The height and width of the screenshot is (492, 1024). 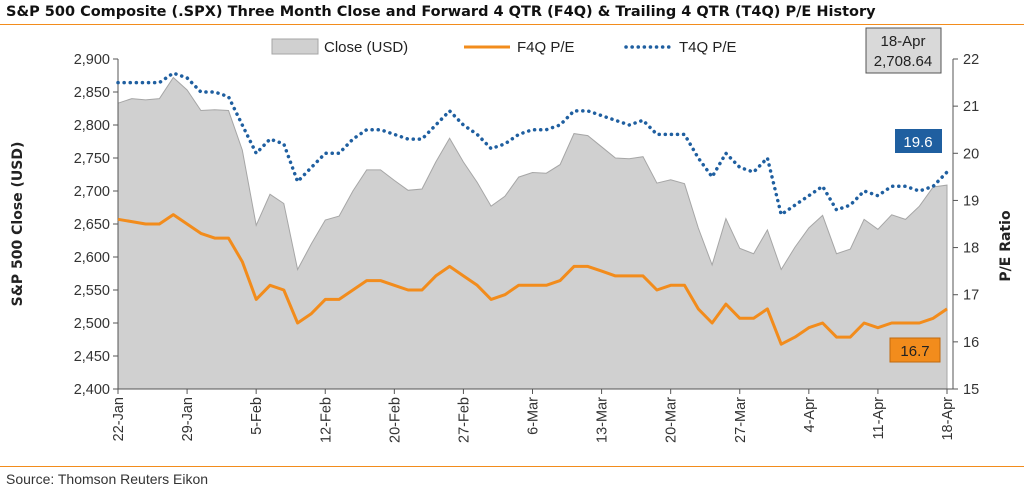 I want to click on legend-t4q-label: T4Q P/E, so click(x=708, y=47).